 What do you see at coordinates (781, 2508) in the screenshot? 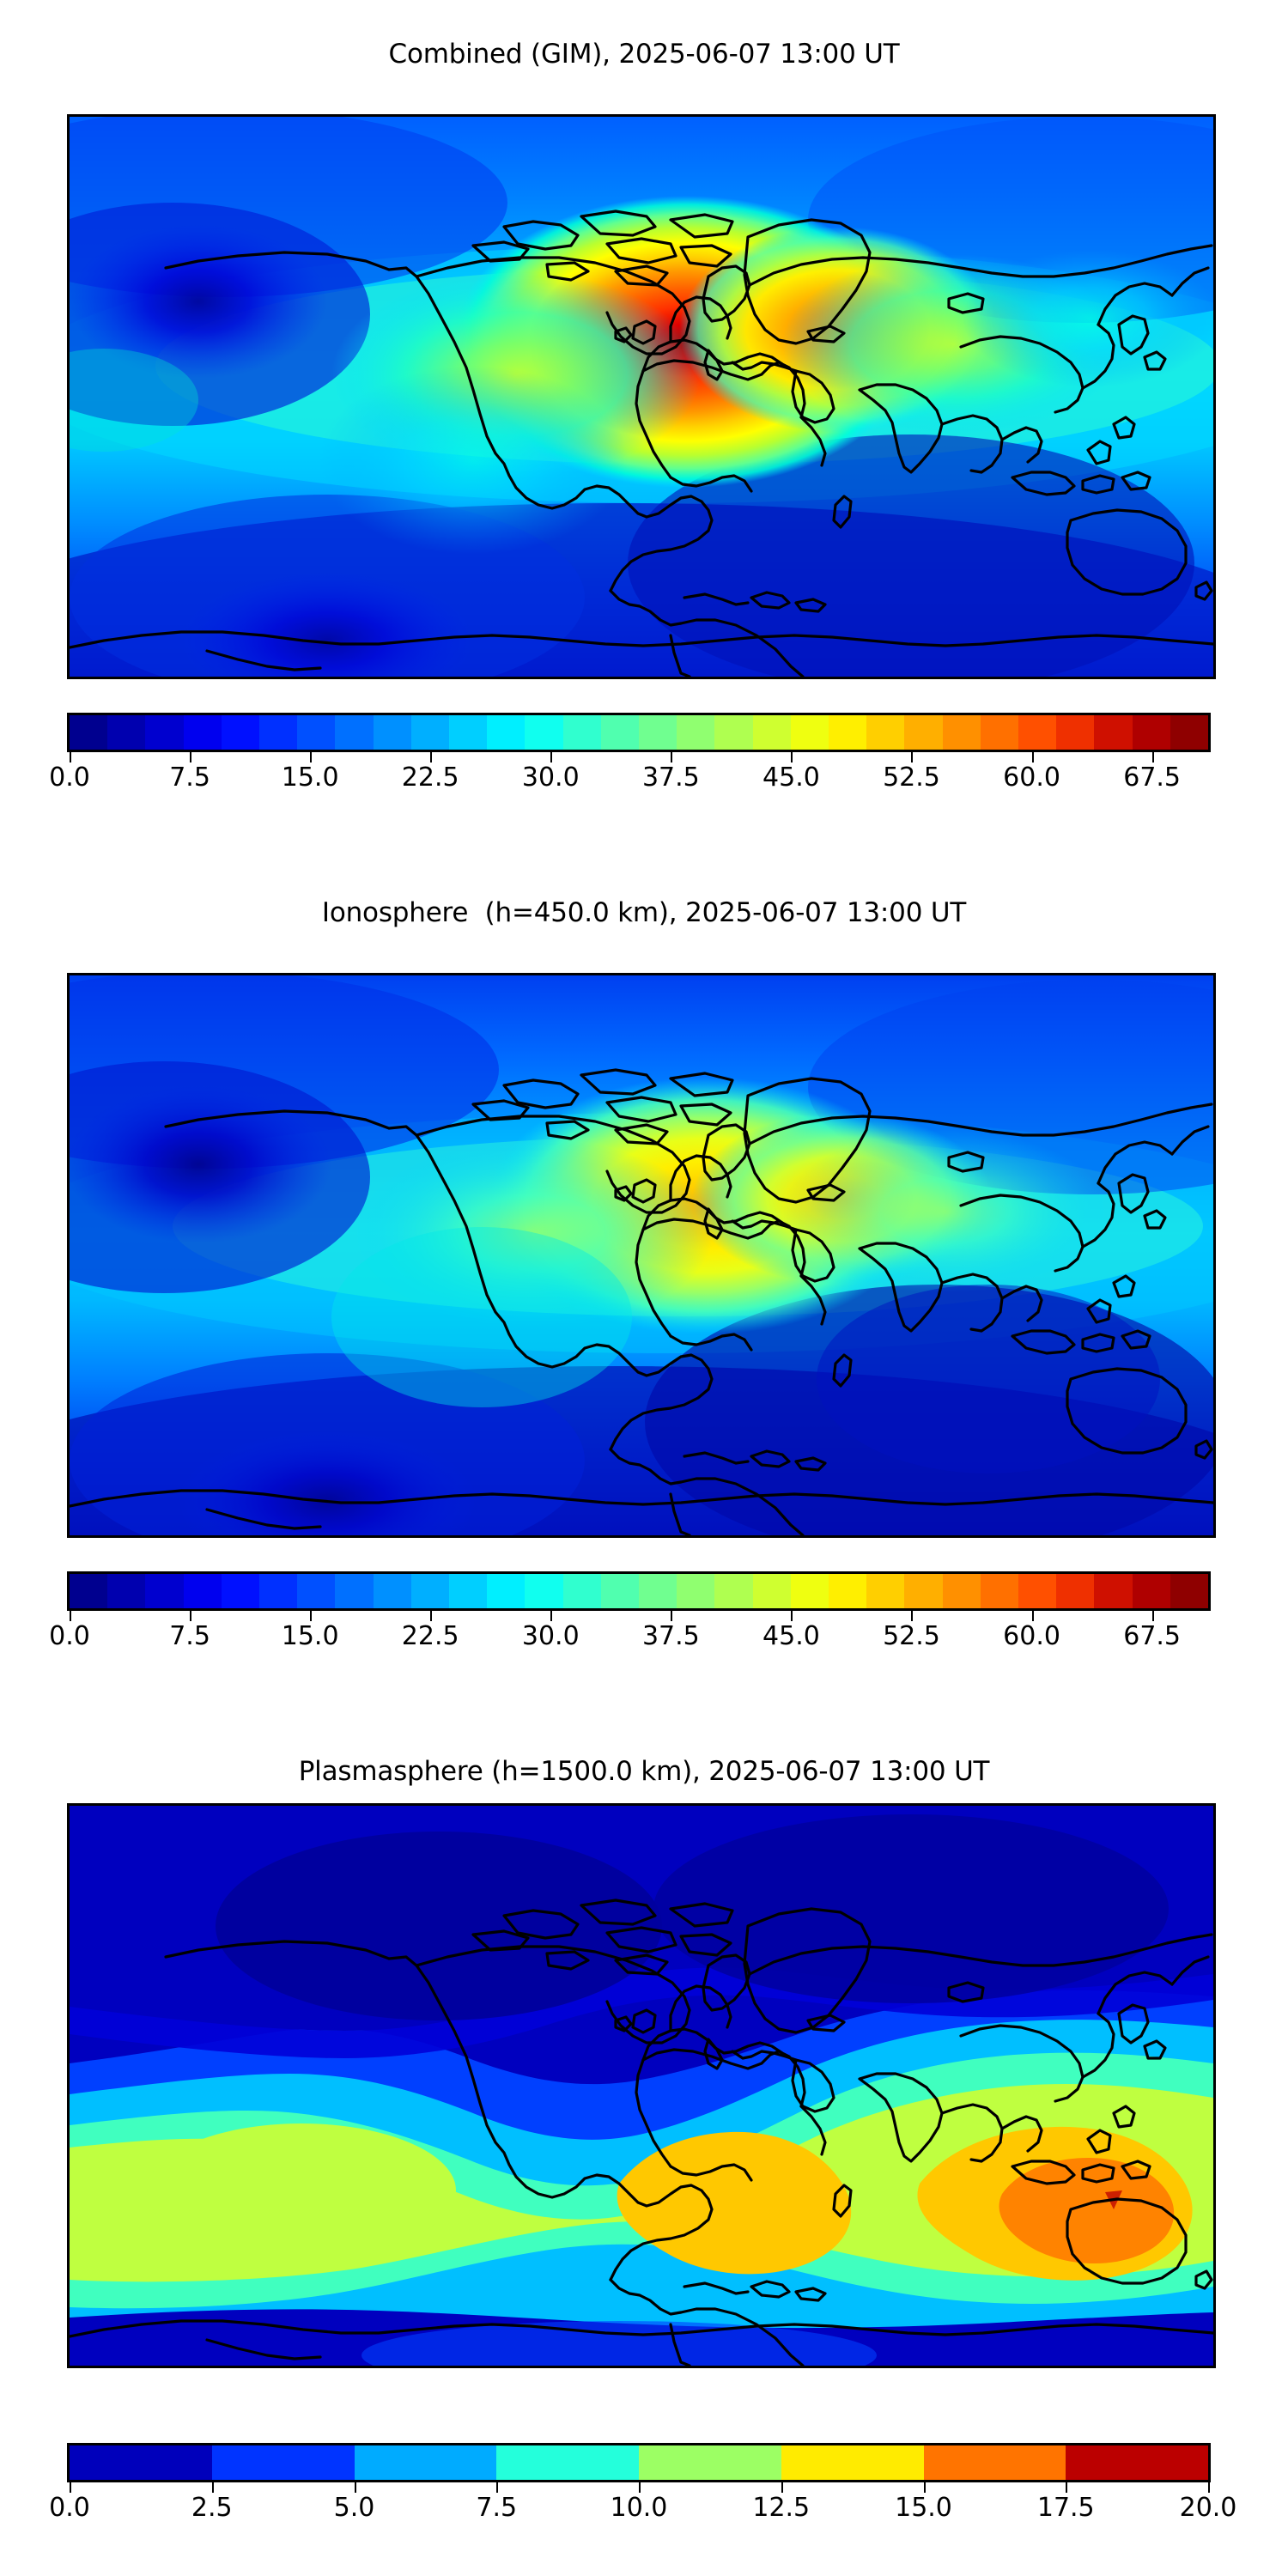
I see `colorbar-tick-label: 12.5` at bounding box center [781, 2508].